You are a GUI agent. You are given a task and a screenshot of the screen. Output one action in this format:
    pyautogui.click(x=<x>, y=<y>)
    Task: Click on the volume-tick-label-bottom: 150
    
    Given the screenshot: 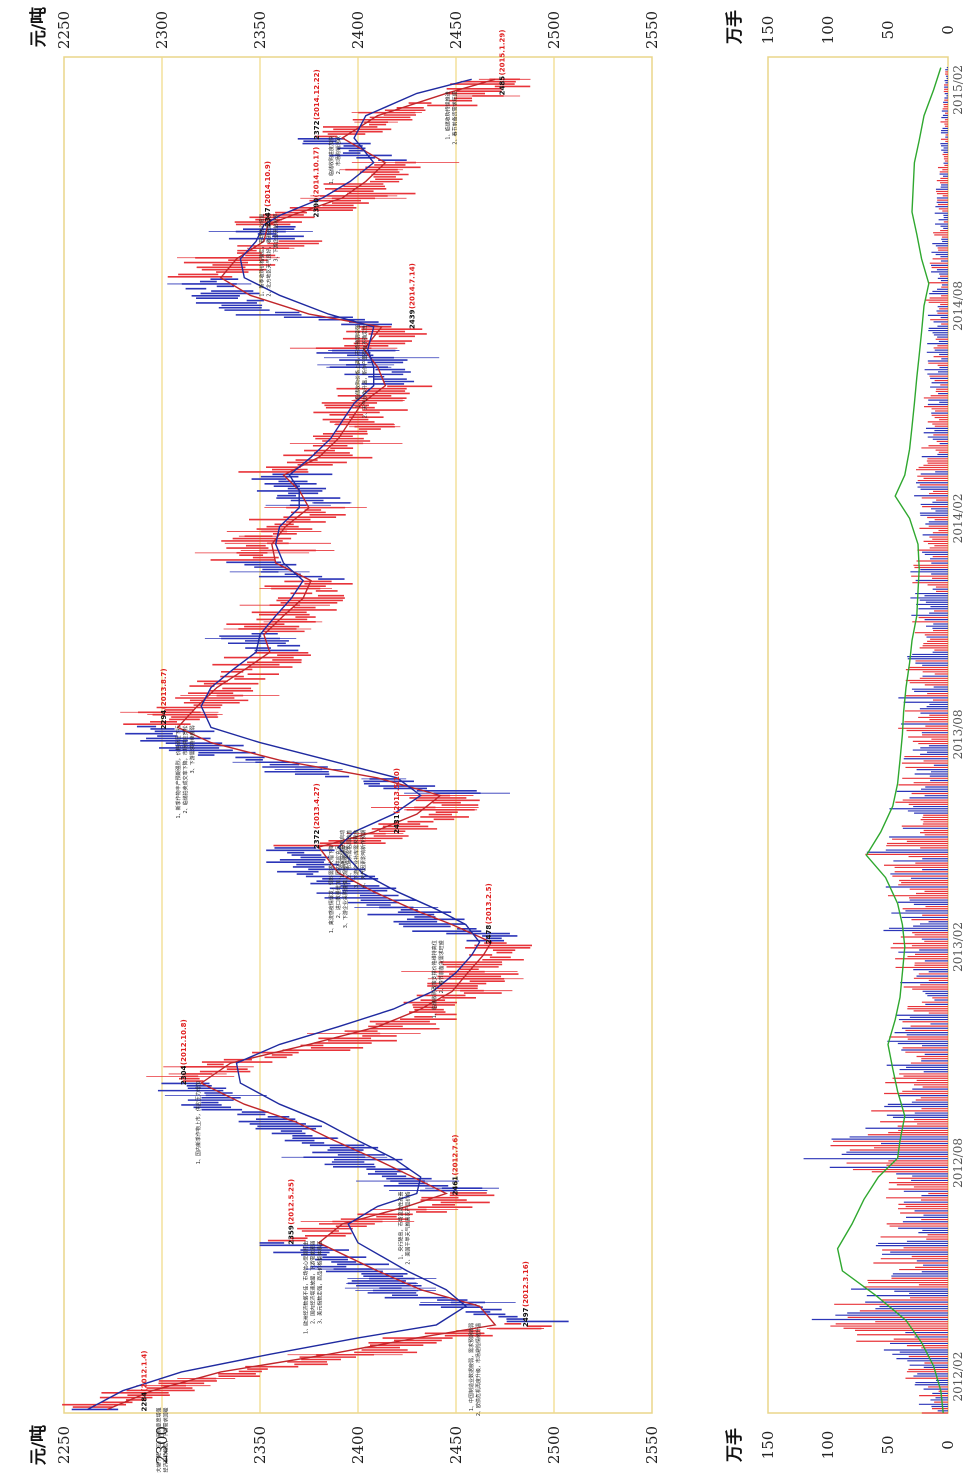 What is the action you would take?
    pyautogui.click(x=768, y=1445)
    